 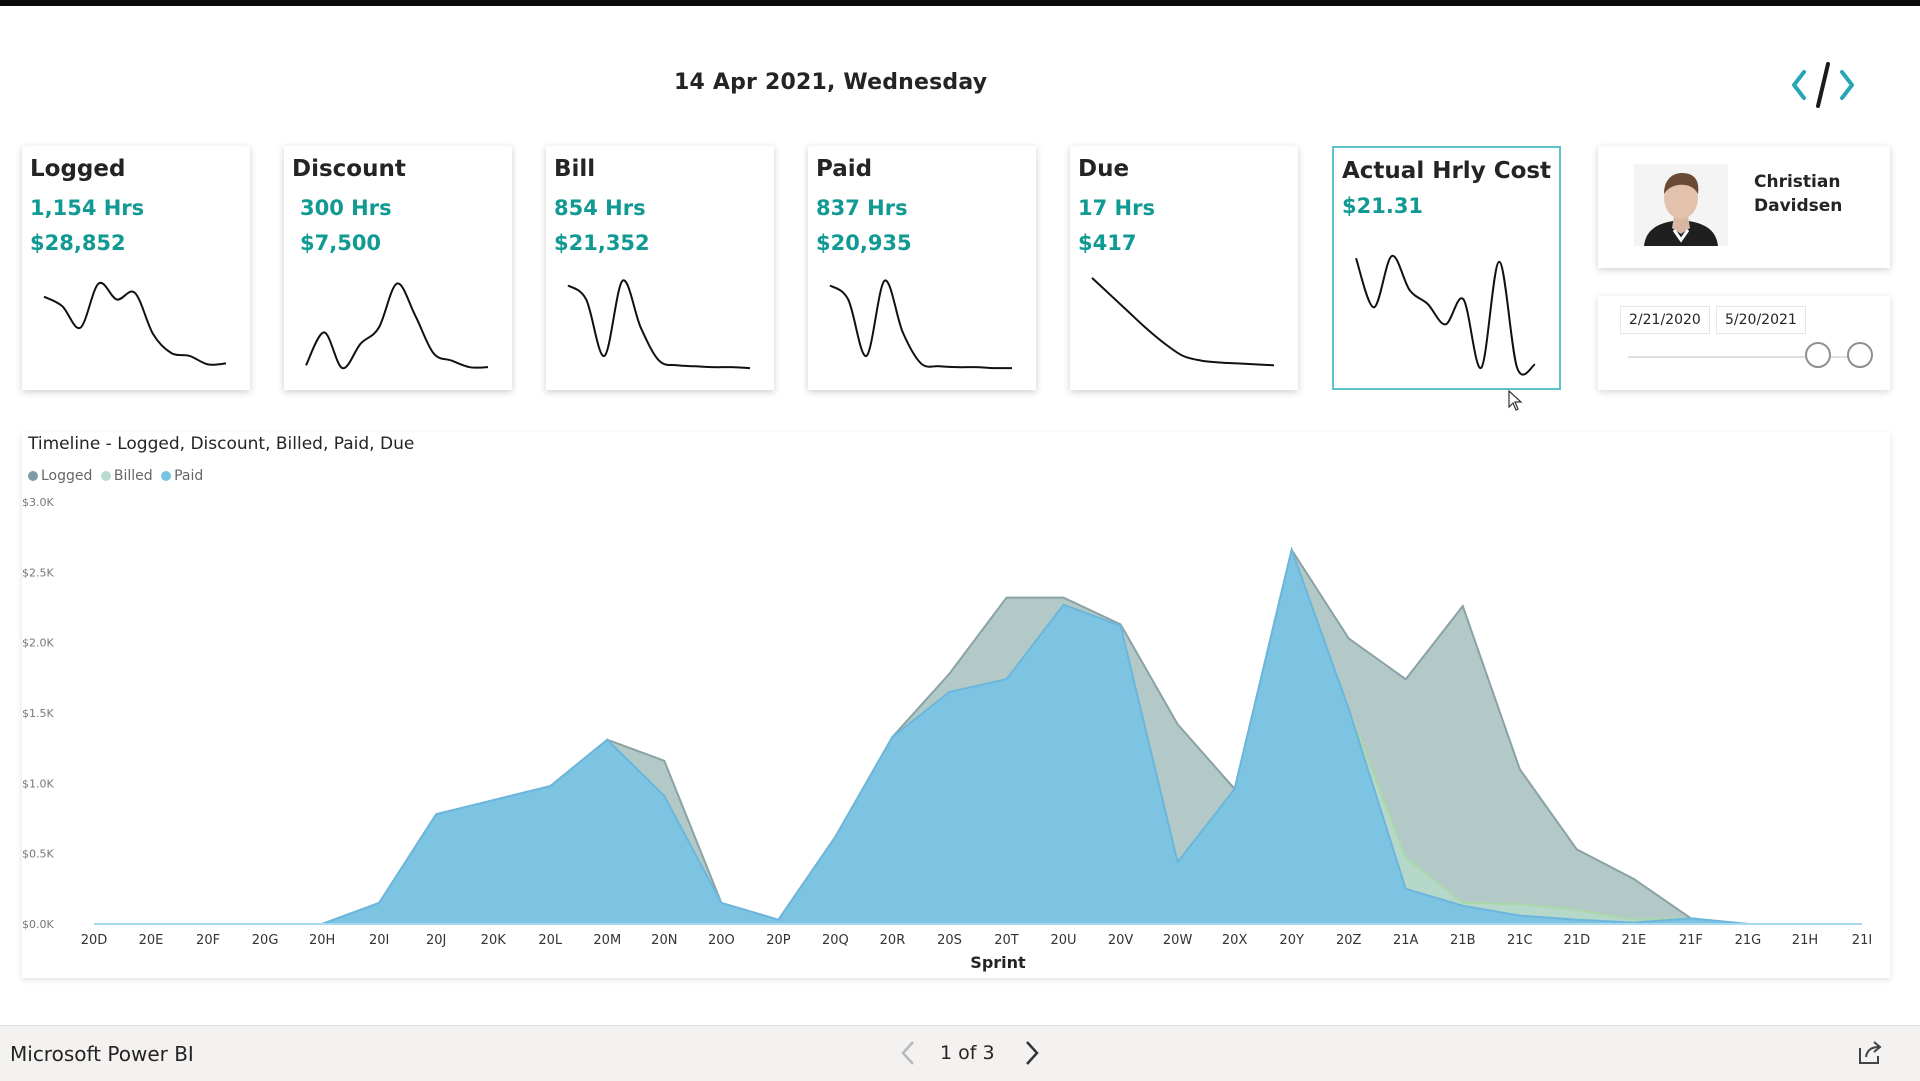 What do you see at coordinates (322, 940) in the screenshot?
I see `x-tick-label: 20H` at bounding box center [322, 940].